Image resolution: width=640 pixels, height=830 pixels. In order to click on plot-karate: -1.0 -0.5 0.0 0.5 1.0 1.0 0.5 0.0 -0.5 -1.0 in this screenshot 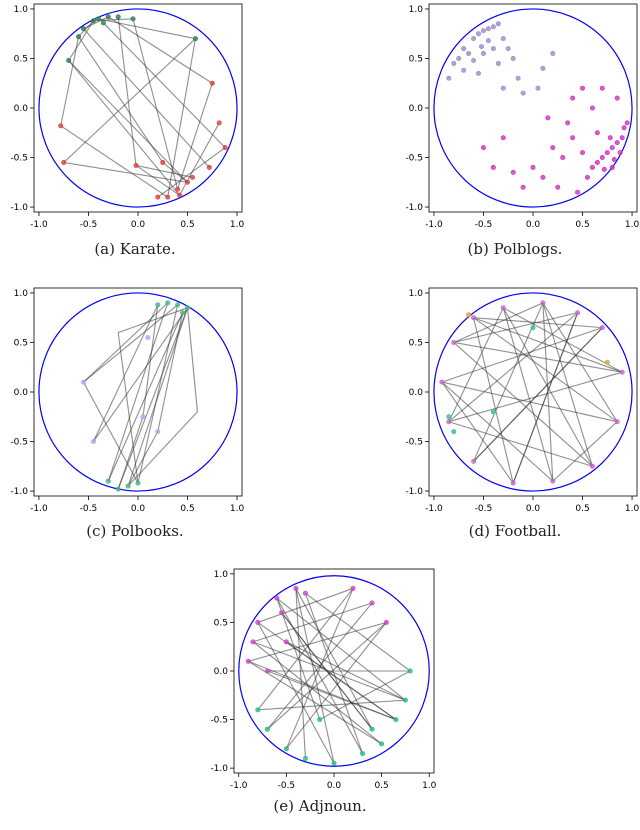, I will do `click(127, 116)`.